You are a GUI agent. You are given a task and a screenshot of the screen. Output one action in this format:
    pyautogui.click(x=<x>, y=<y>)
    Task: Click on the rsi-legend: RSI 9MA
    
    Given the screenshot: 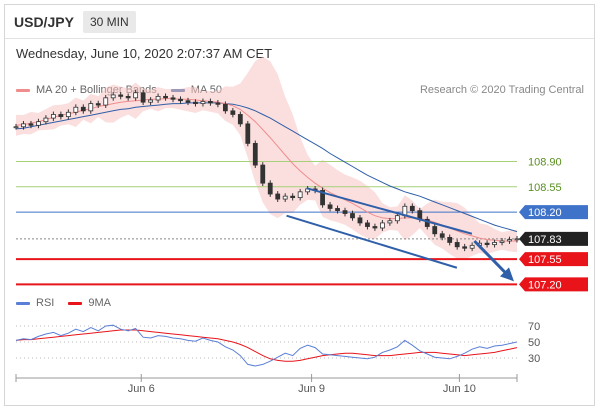 What is the action you would take?
    pyautogui.click(x=70, y=303)
    